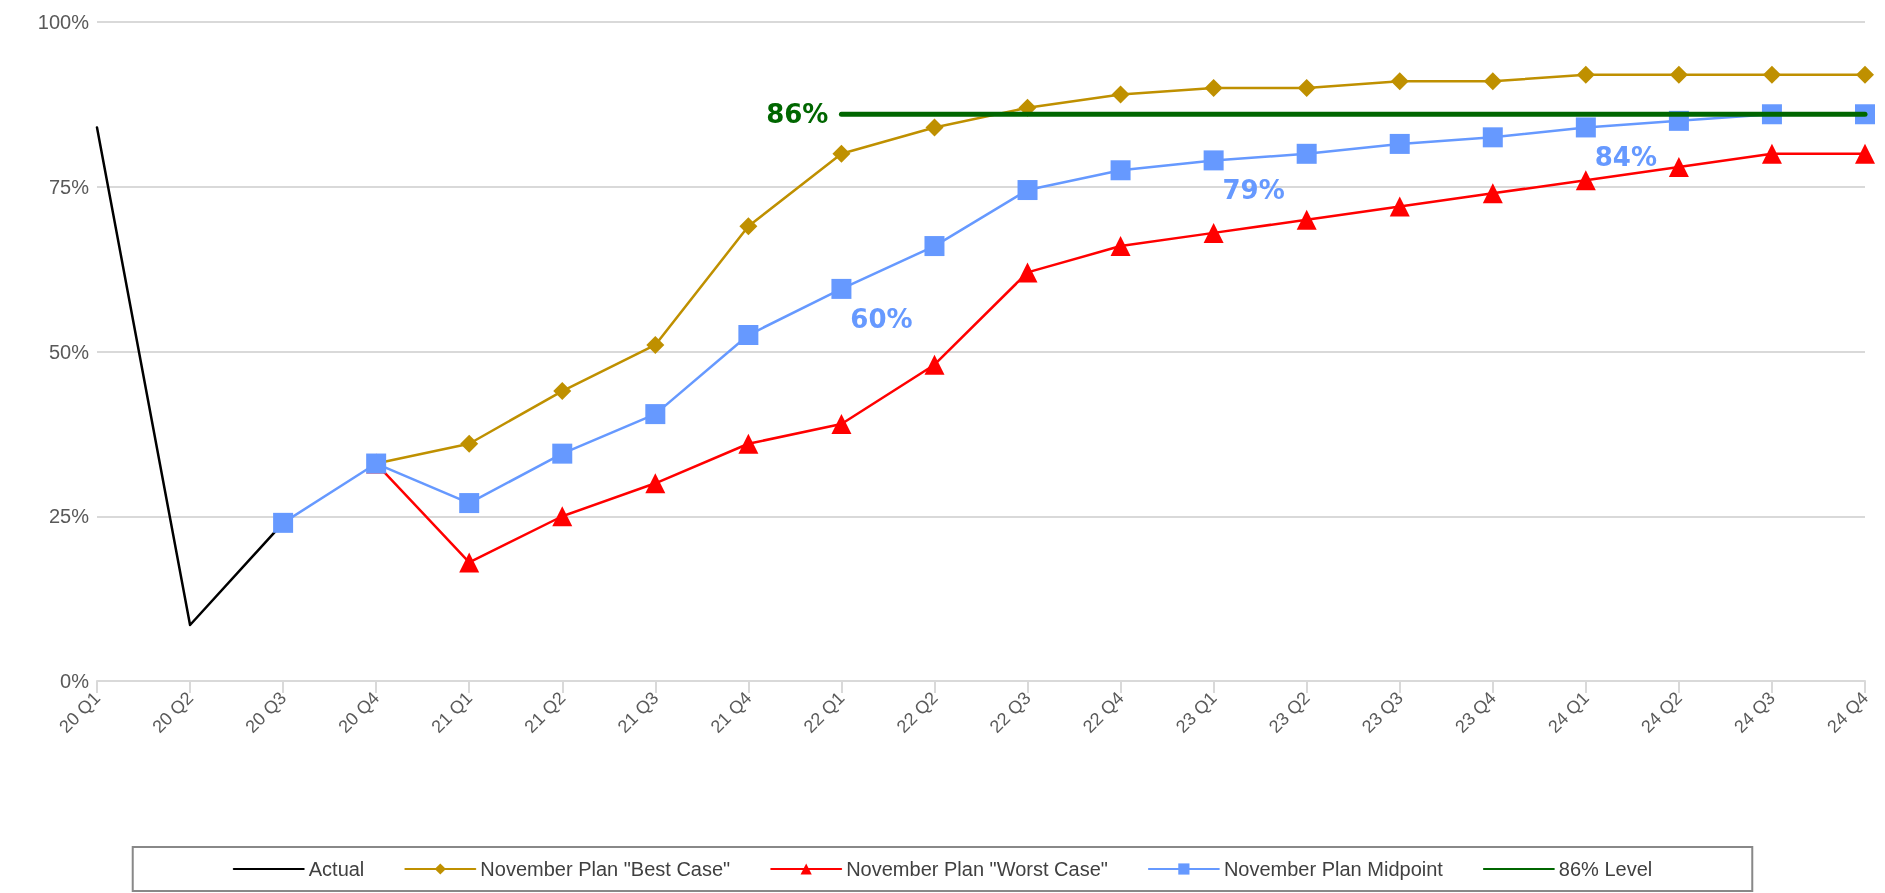  I want to click on x-tick-label: 24 Q1, so click(1568, 712).